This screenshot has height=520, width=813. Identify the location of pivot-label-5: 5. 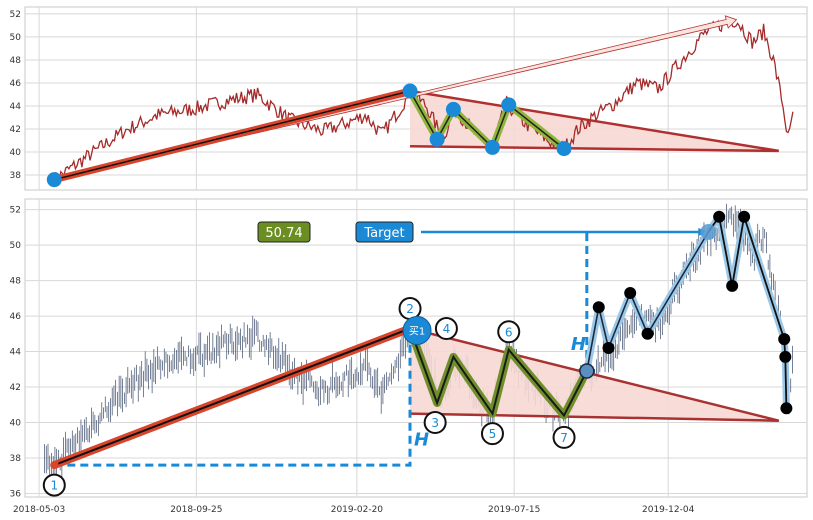
(493, 434).